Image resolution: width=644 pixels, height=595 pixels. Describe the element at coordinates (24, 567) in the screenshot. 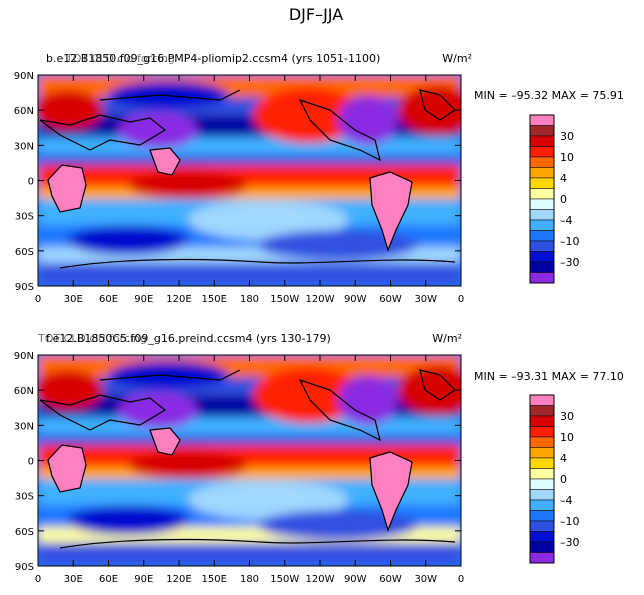

I see `panel-2-ytick-label: 90S` at that location.